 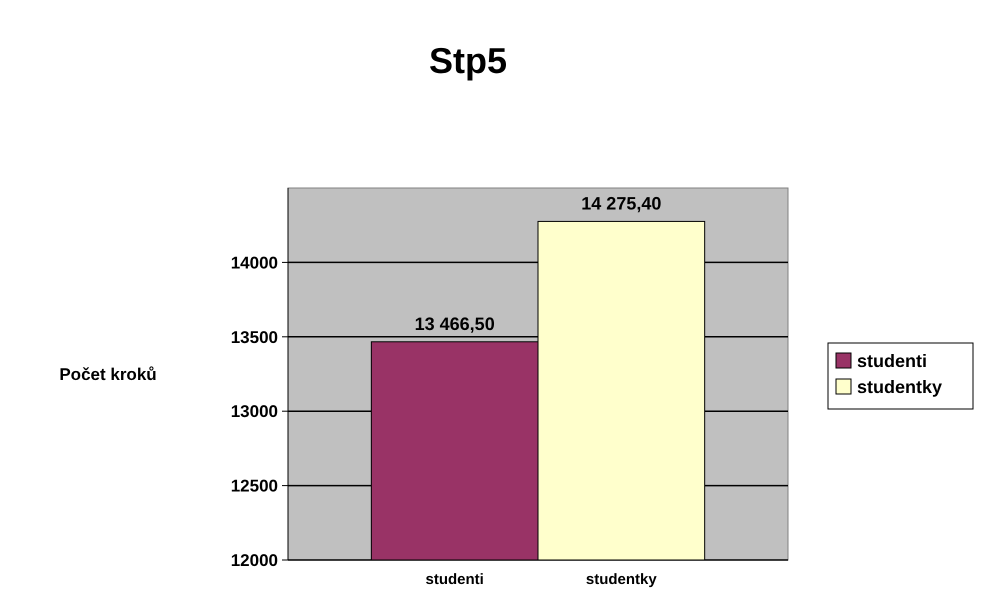 I want to click on y-tick-label: 14000, so click(x=254, y=262).